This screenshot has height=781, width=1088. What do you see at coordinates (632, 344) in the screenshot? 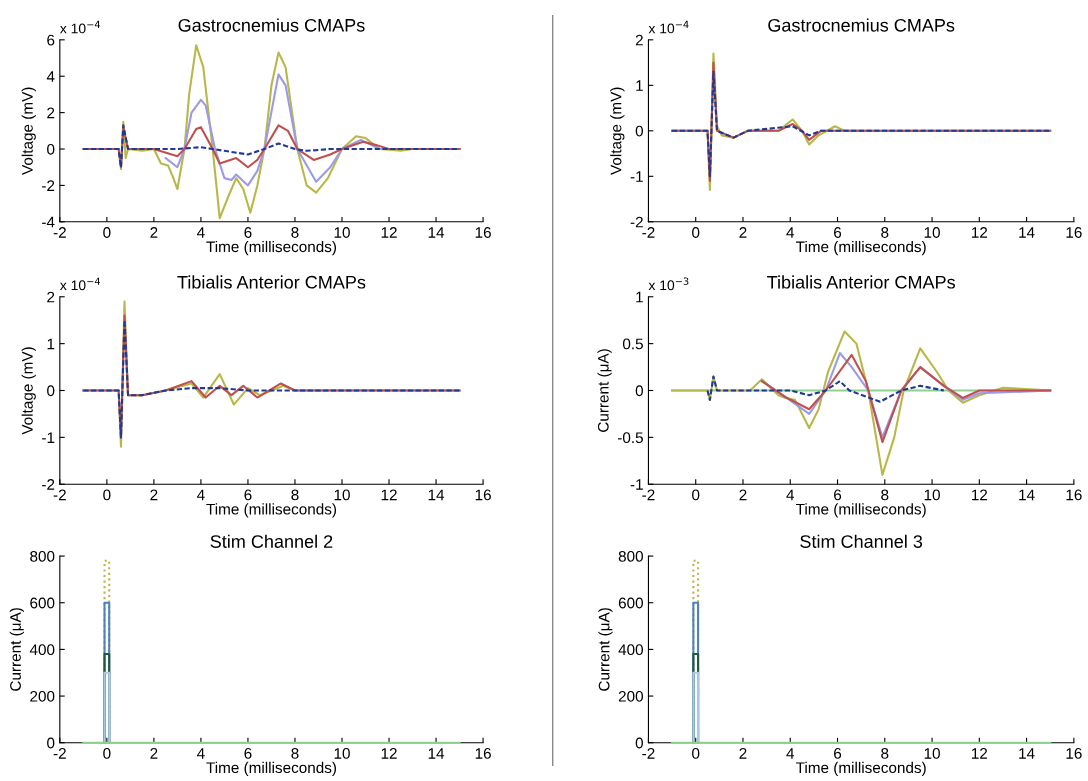
I see `y-tick-label: 0.5` at bounding box center [632, 344].